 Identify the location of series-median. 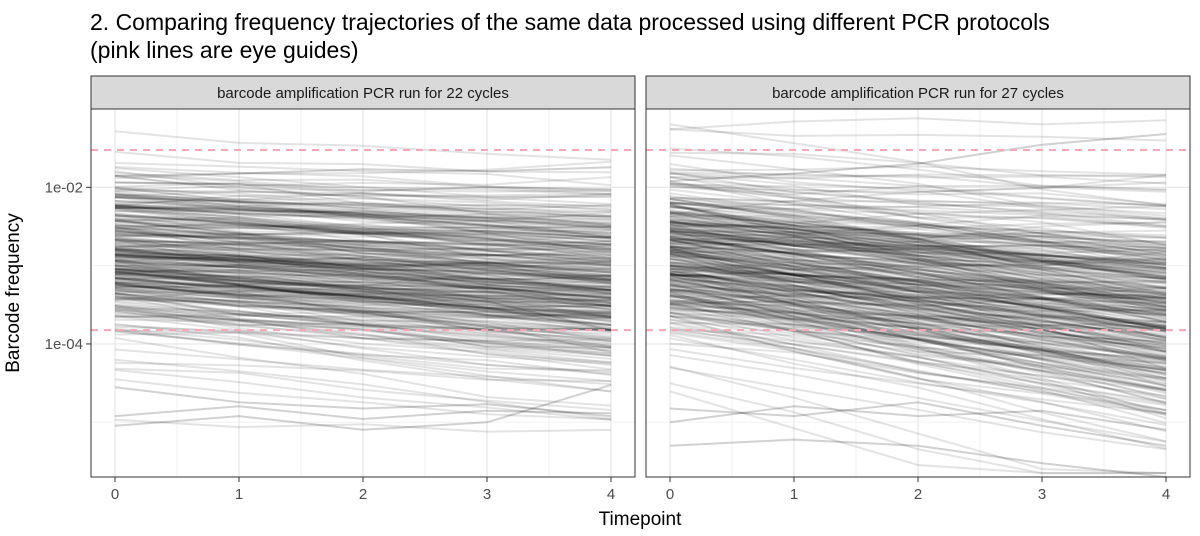
(918, 278).